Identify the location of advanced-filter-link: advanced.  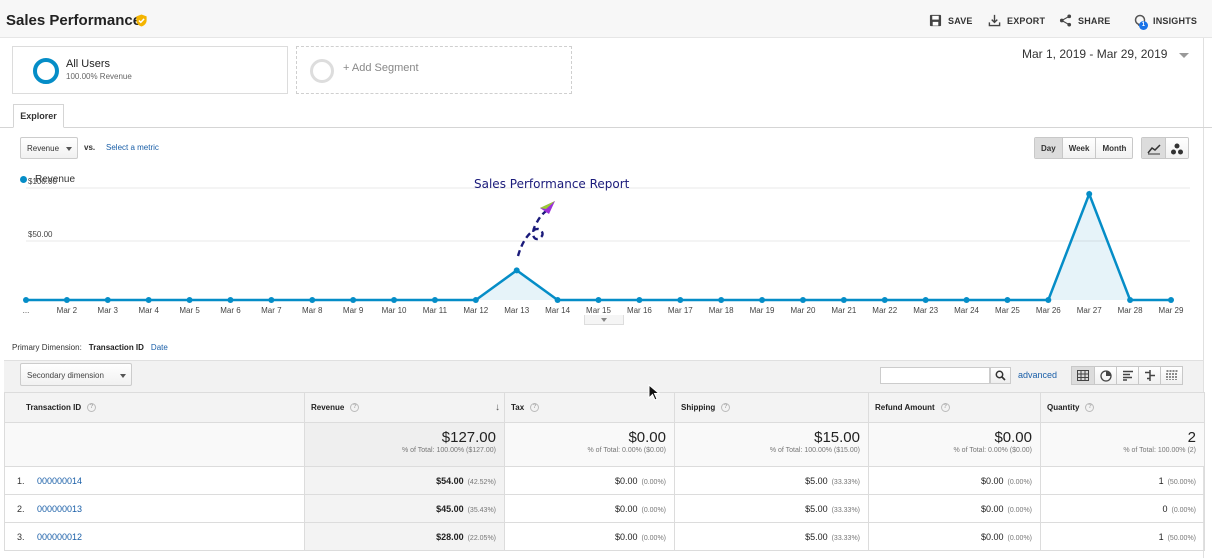
(1038, 375).